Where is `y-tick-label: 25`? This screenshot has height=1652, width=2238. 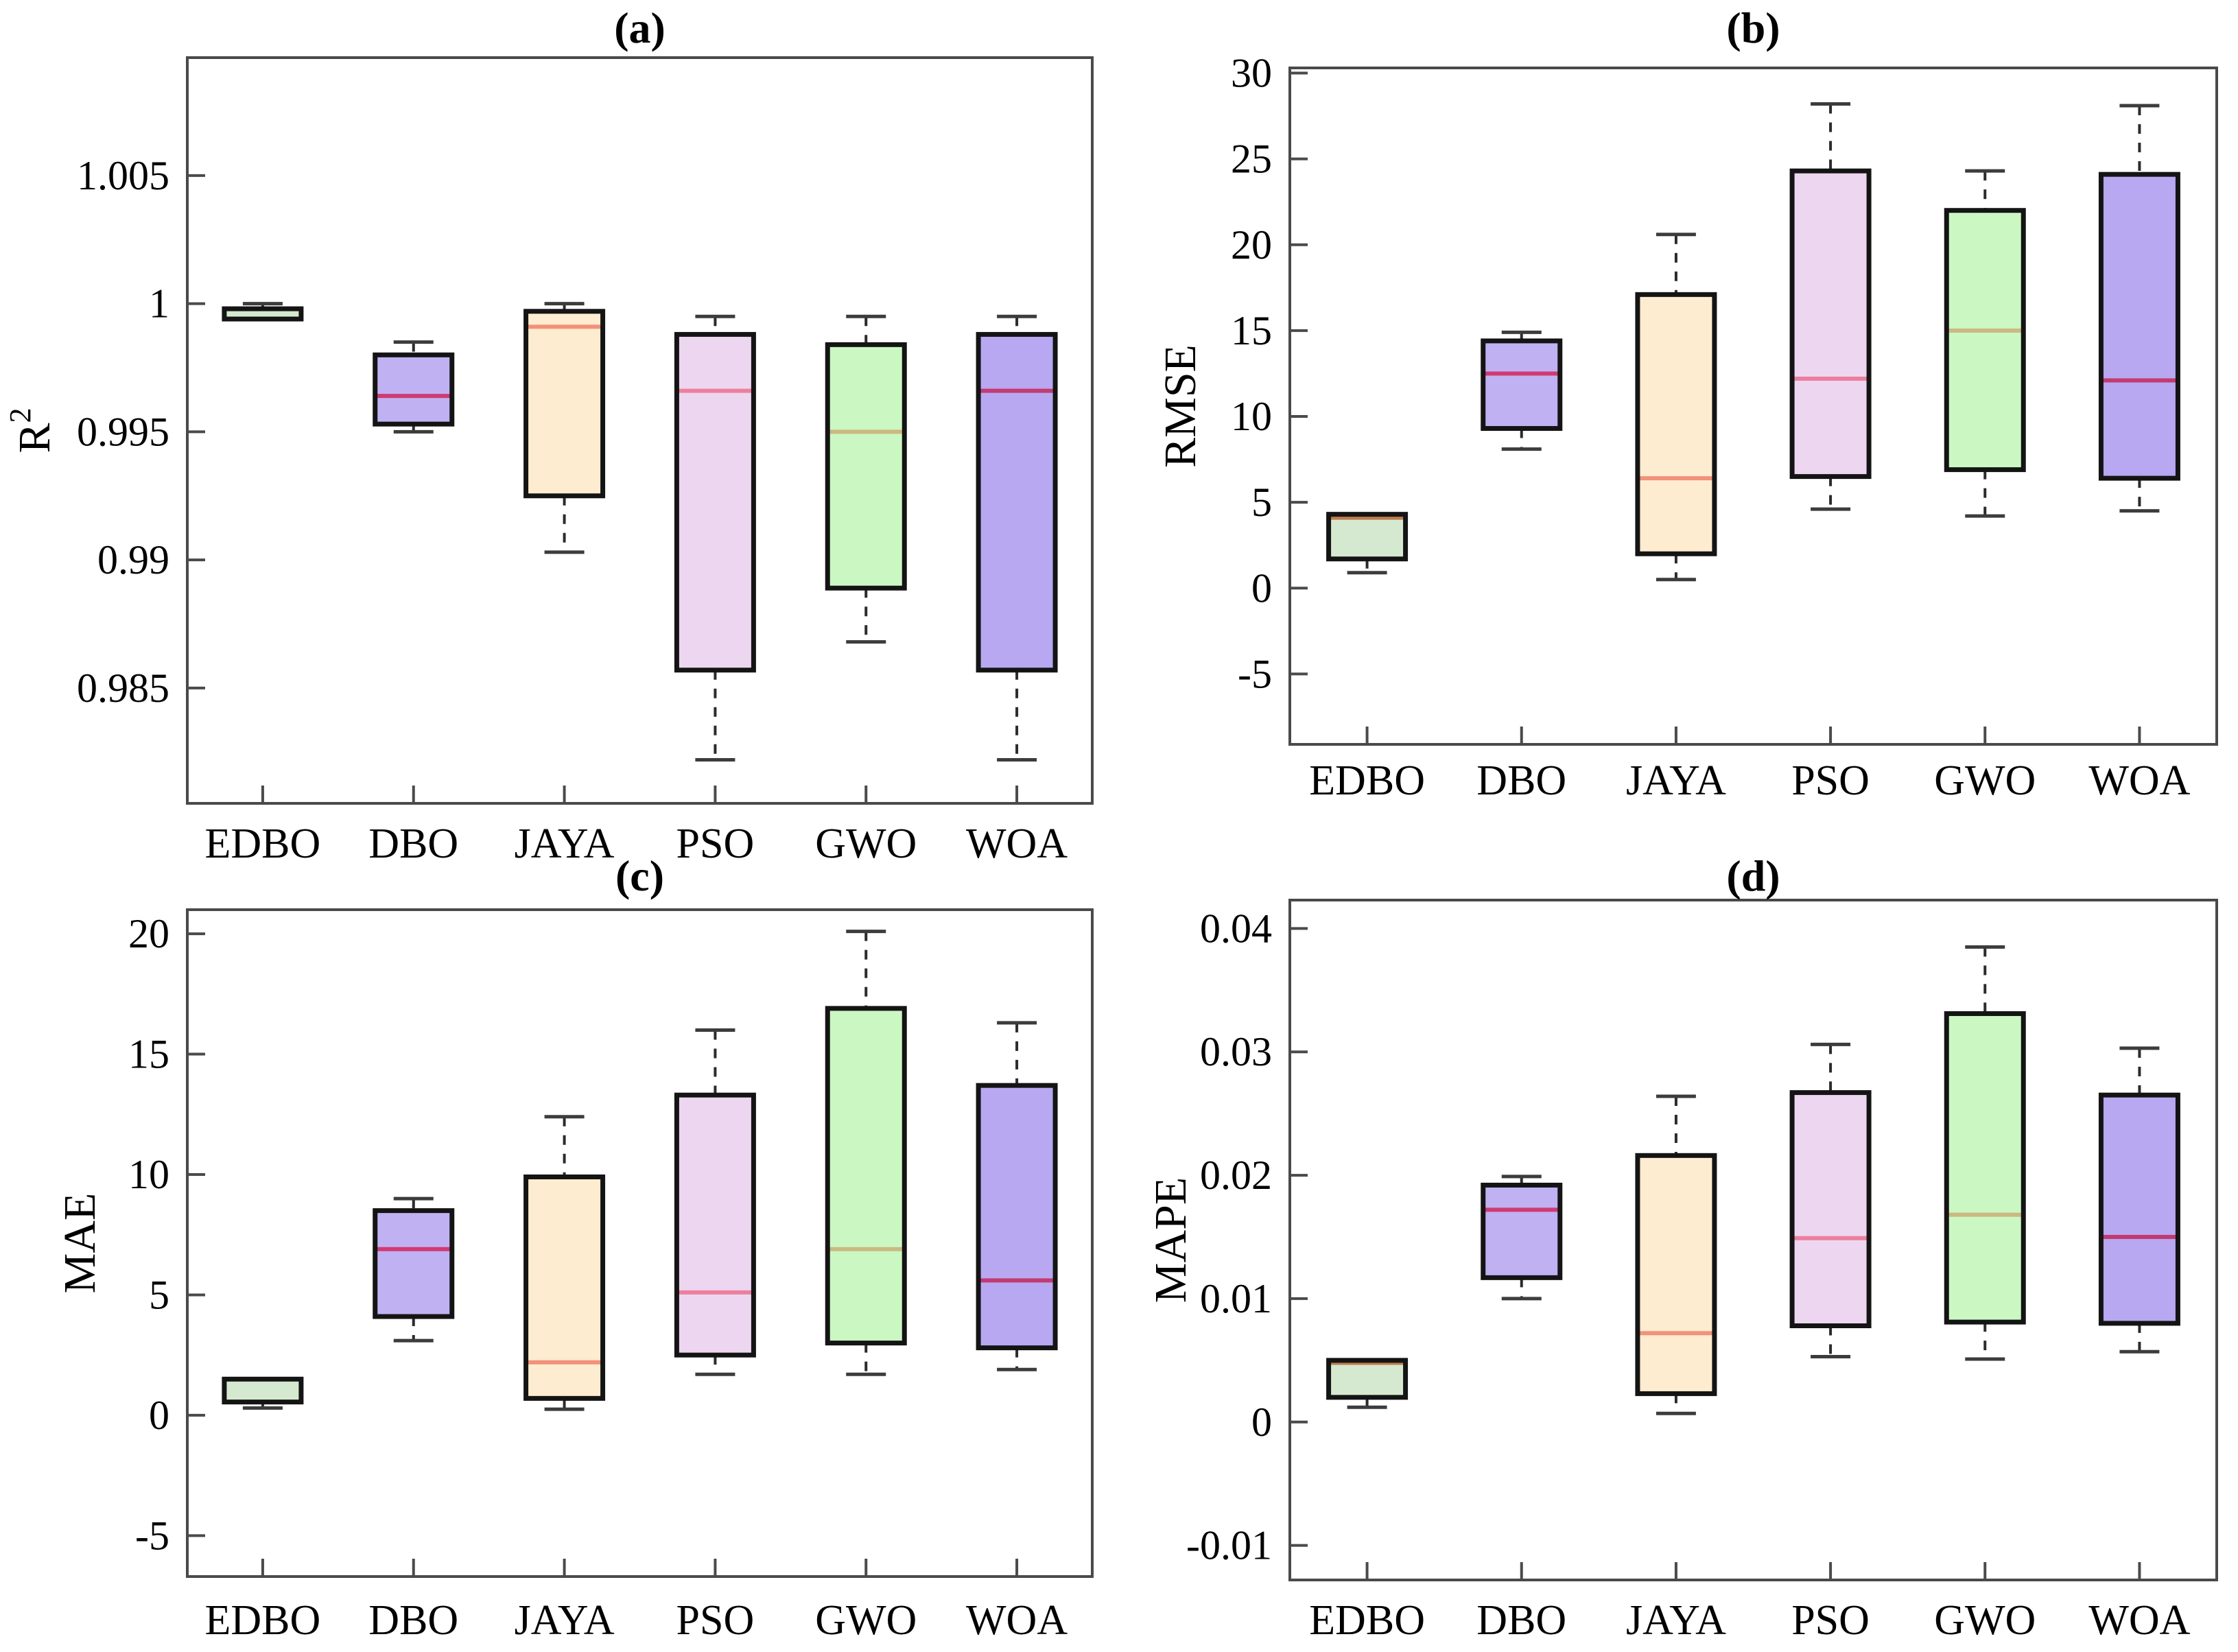 y-tick-label: 25 is located at coordinates (1251, 159).